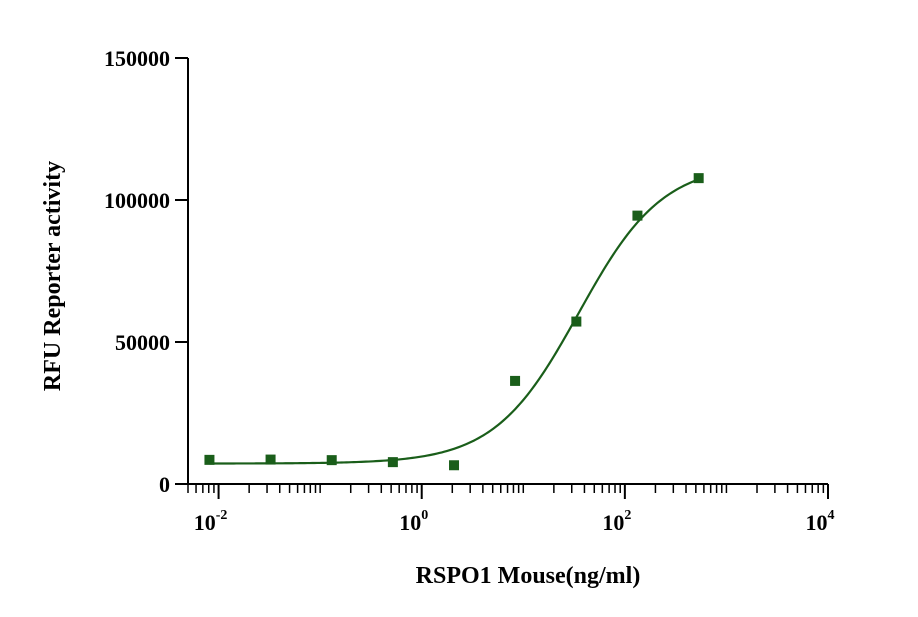  What do you see at coordinates (528, 576) in the screenshot?
I see `x-axis-title: RSPO1 Mouse(ng/ml)` at bounding box center [528, 576].